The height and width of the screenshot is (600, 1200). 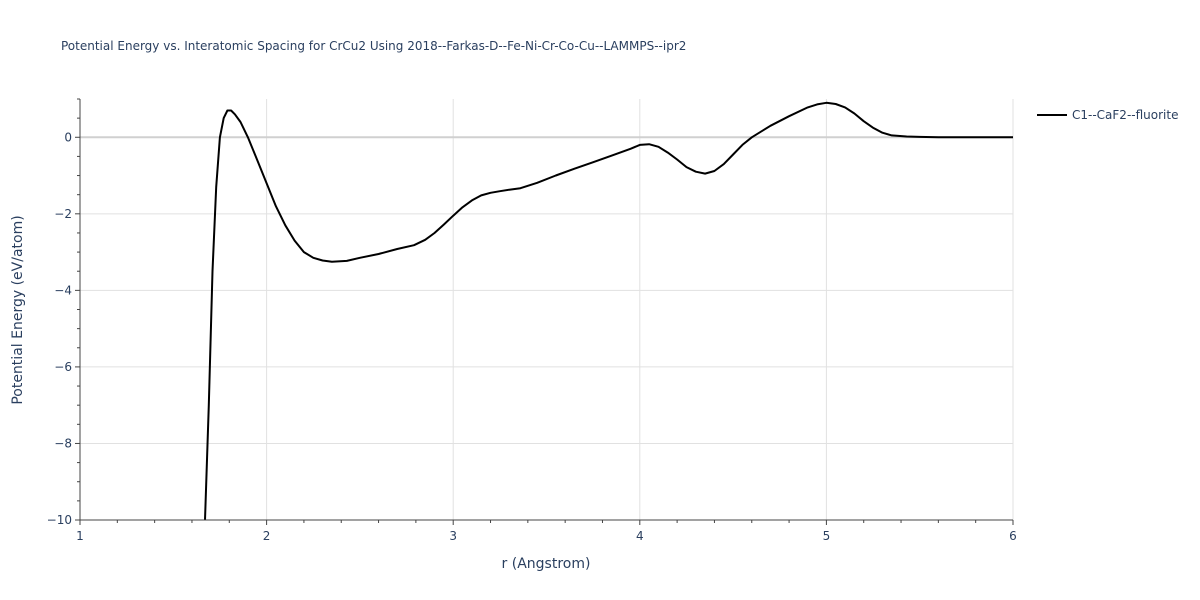 What do you see at coordinates (63, 290) in the screenshot?
I see `y-tick-label: −4` at bounding box center [63, 290].